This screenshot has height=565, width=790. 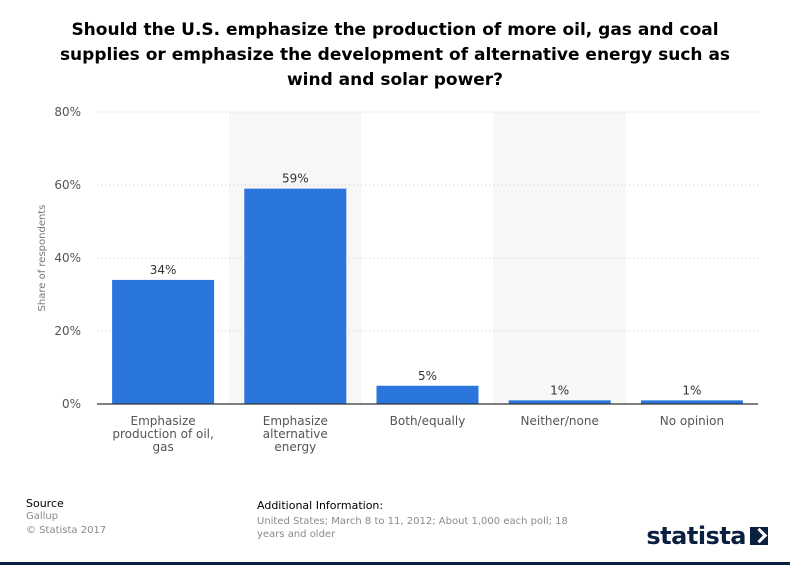 What do you see at coordinates (163, 270) in the screenshot?
I see `bar-value-label: 34%` at bounding box center [163, 270].